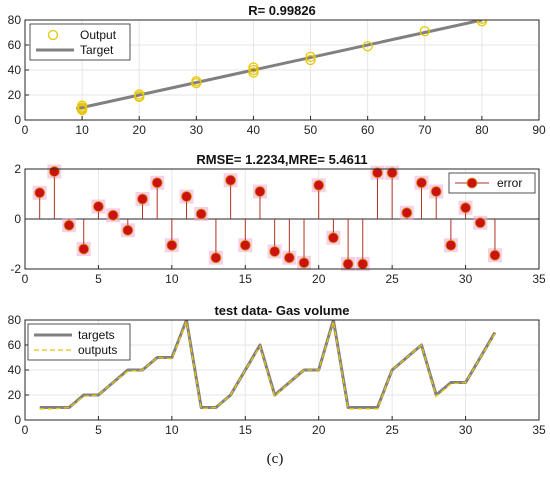 The image size is (550, 500). I want to click on legend-output-marker, so click(53, 35).